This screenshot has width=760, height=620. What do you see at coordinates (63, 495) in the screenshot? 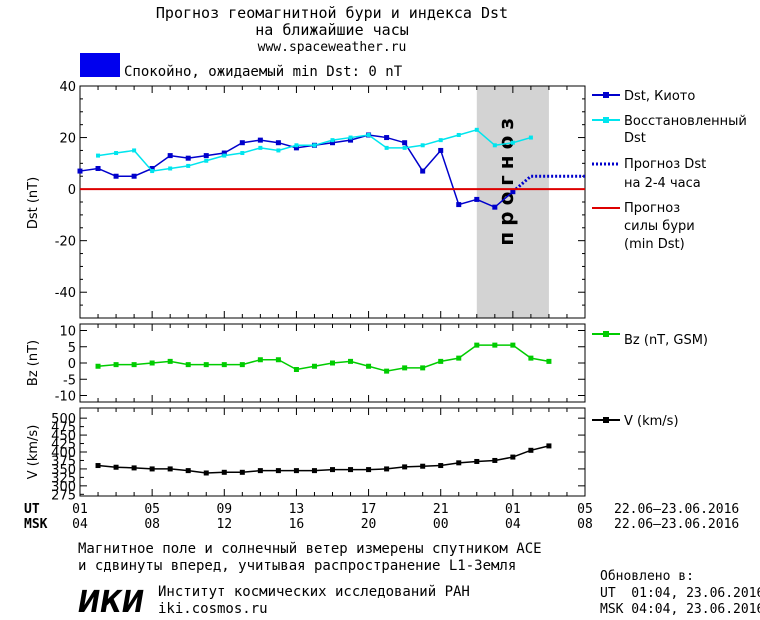
I see `y-tick-label: 275` at bounding box center [63, 495].